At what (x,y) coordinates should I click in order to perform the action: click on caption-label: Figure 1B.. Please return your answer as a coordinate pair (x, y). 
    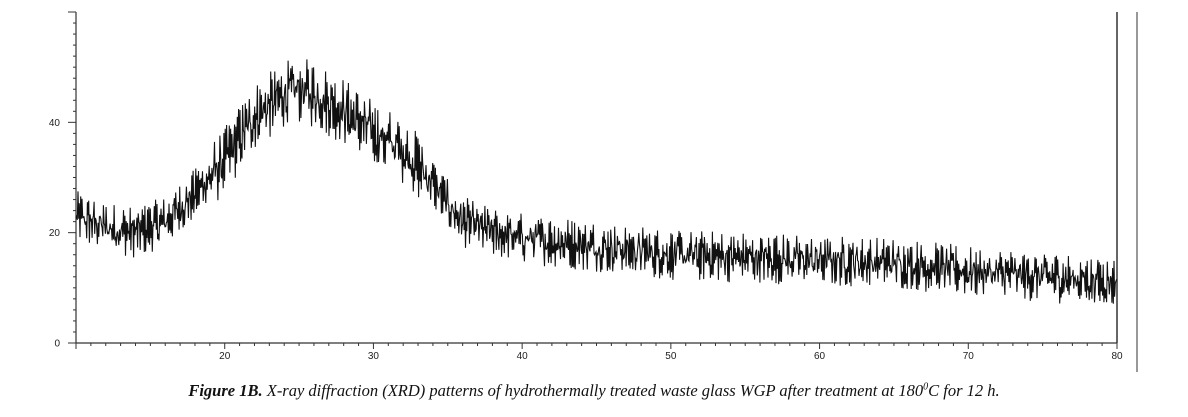
    Looking at the image, I should click on (225, 390).